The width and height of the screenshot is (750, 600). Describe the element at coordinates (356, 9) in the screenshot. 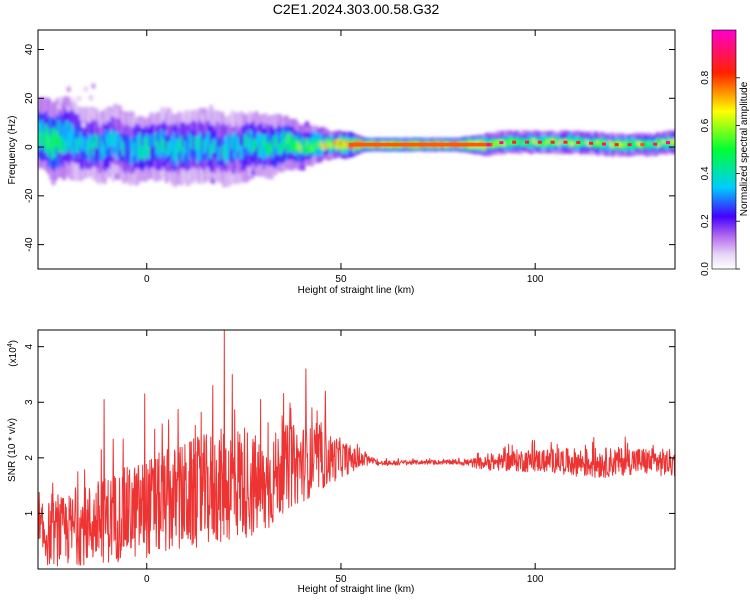

I see `figure-title: C2E1.2024.303.00.58.G32` at that location.